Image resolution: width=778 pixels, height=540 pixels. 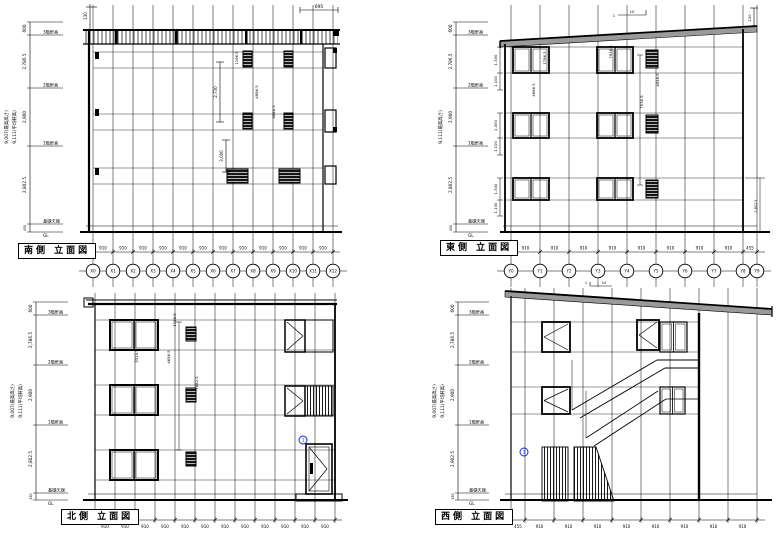 I want to click on dim-value: 130, so click(x=749, y=18).